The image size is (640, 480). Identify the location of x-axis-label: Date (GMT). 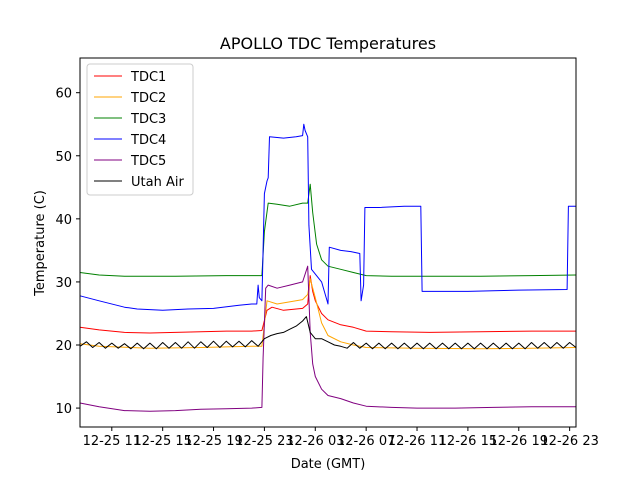
(328, 464).